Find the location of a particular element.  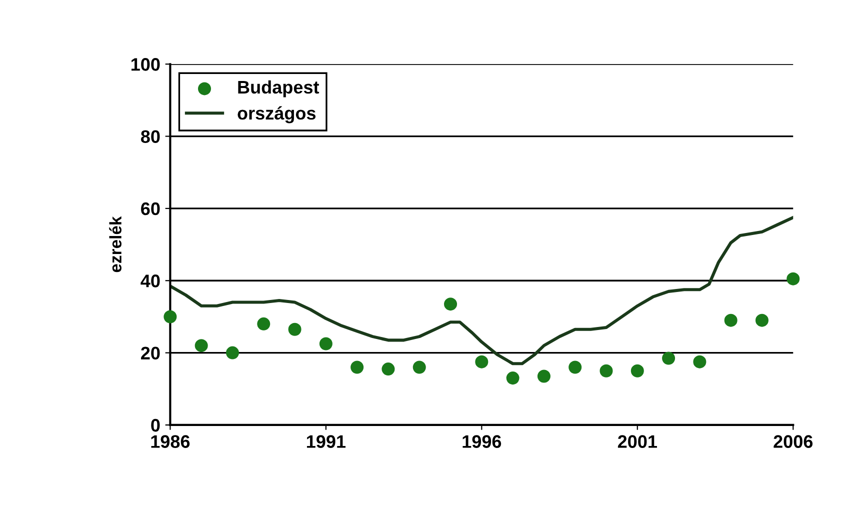

legend-label: országos is located at coordinates (277, 115).